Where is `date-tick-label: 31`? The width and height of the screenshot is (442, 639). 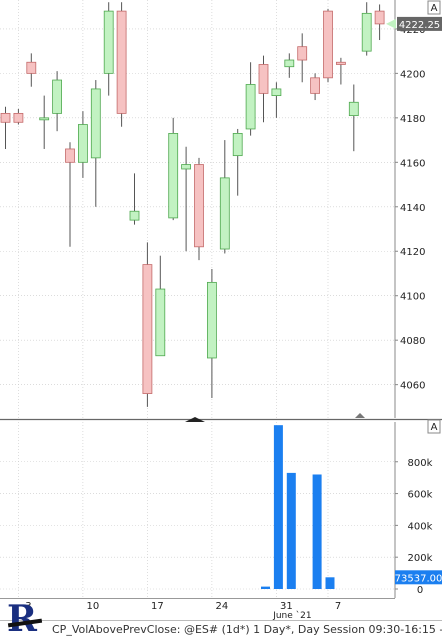 date-tick-label: 31 is located at coordinates (286, 606).